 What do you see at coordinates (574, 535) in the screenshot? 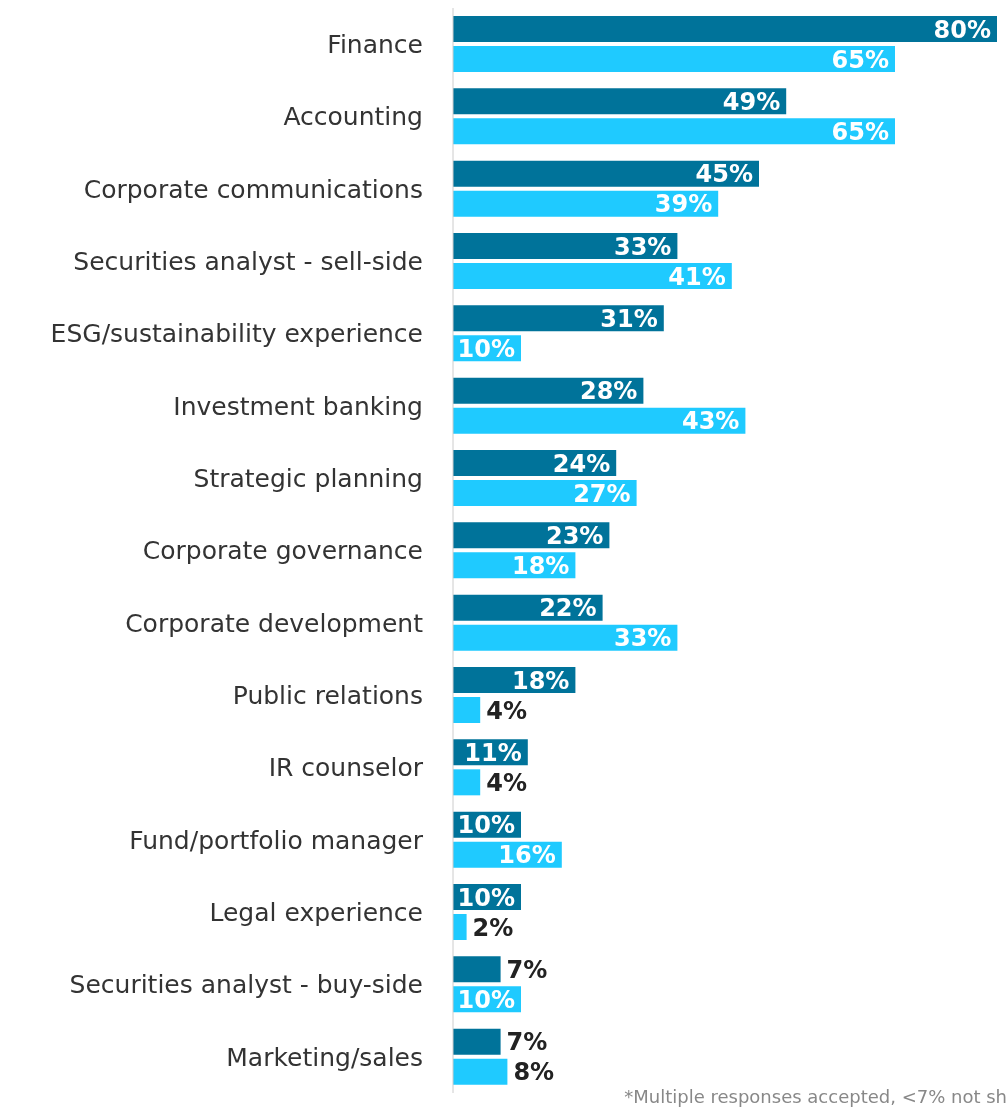
I see `data-label: 23%` at bounding box center [574, 535].